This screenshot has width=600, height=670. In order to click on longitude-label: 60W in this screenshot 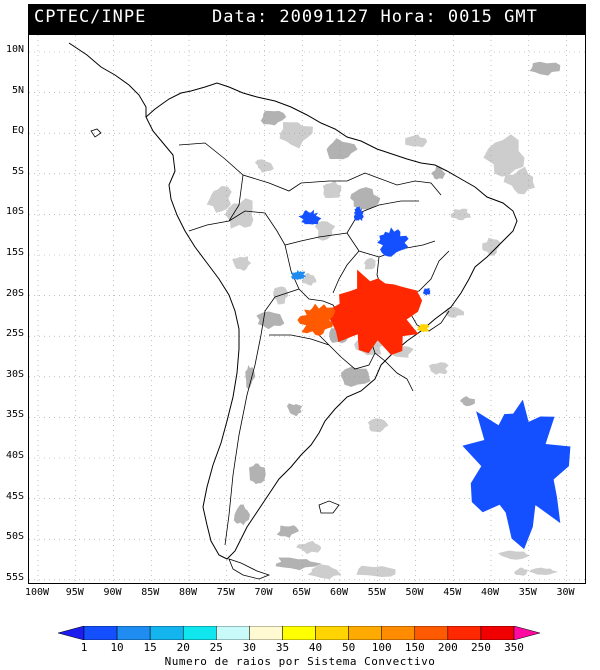, I will do `click(339, 592)`.